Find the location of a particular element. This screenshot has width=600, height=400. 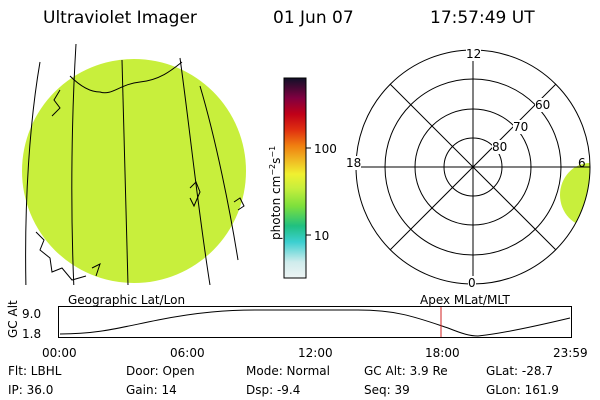

colorbar-tick-10: 10 is located at coordinates (322, 236).